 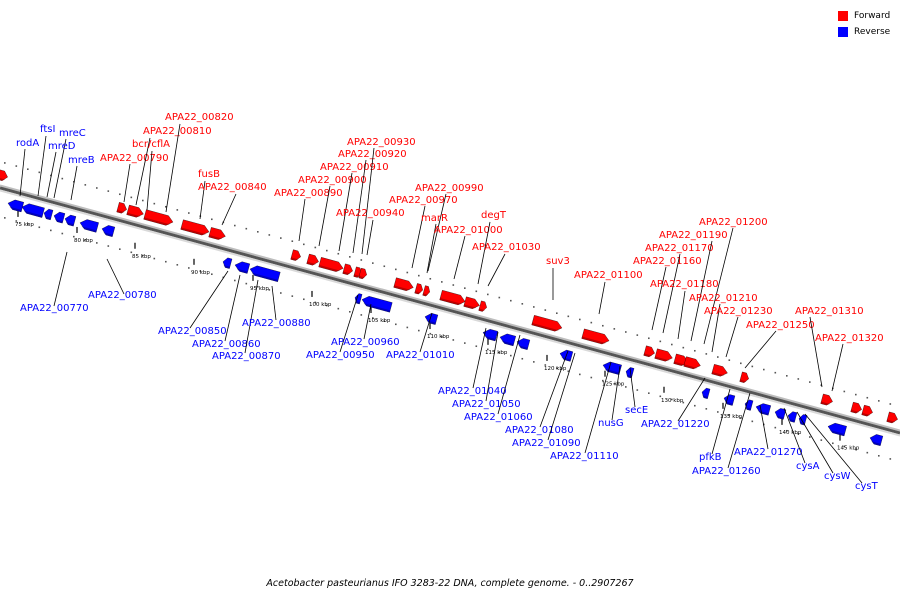 What do you see at coordinates (693, 235) in the screenshot?
I see `forward-gene-label: APA22_01190` at bounding box center [693, 235].